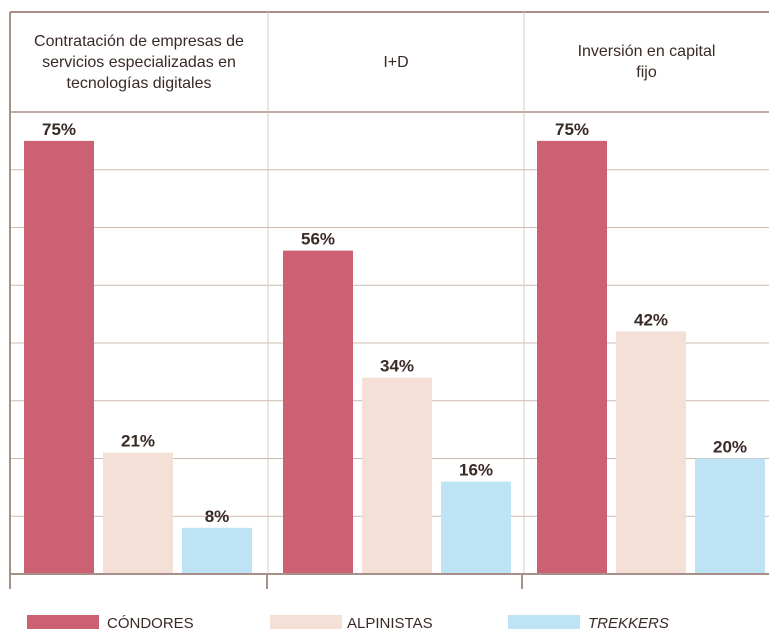 The image size is (769, 629). Describe the element at coordinates (651, 319) in the screenshot. I see `data-label: 42%` at that location.